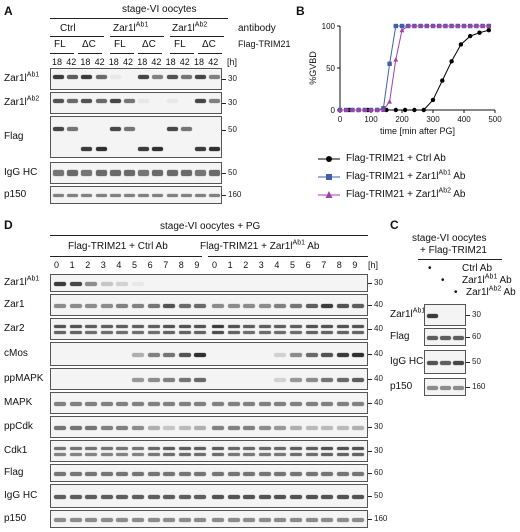 This screenshot has height=532, width=520. I want to click on x-tick-label: 300, so click(433, 119).